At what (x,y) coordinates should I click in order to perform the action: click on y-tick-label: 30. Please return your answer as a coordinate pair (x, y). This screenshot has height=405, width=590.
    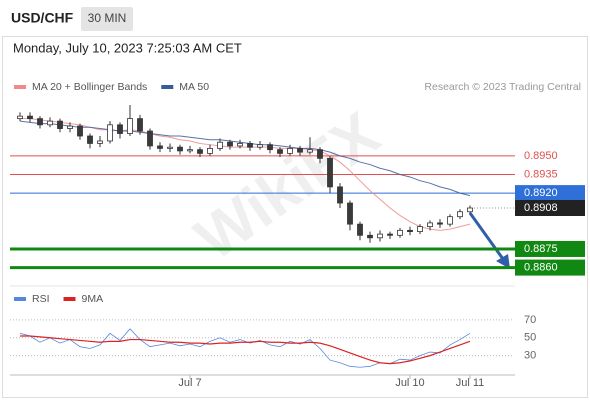
    Looking at the image, I should click on (530, 356).